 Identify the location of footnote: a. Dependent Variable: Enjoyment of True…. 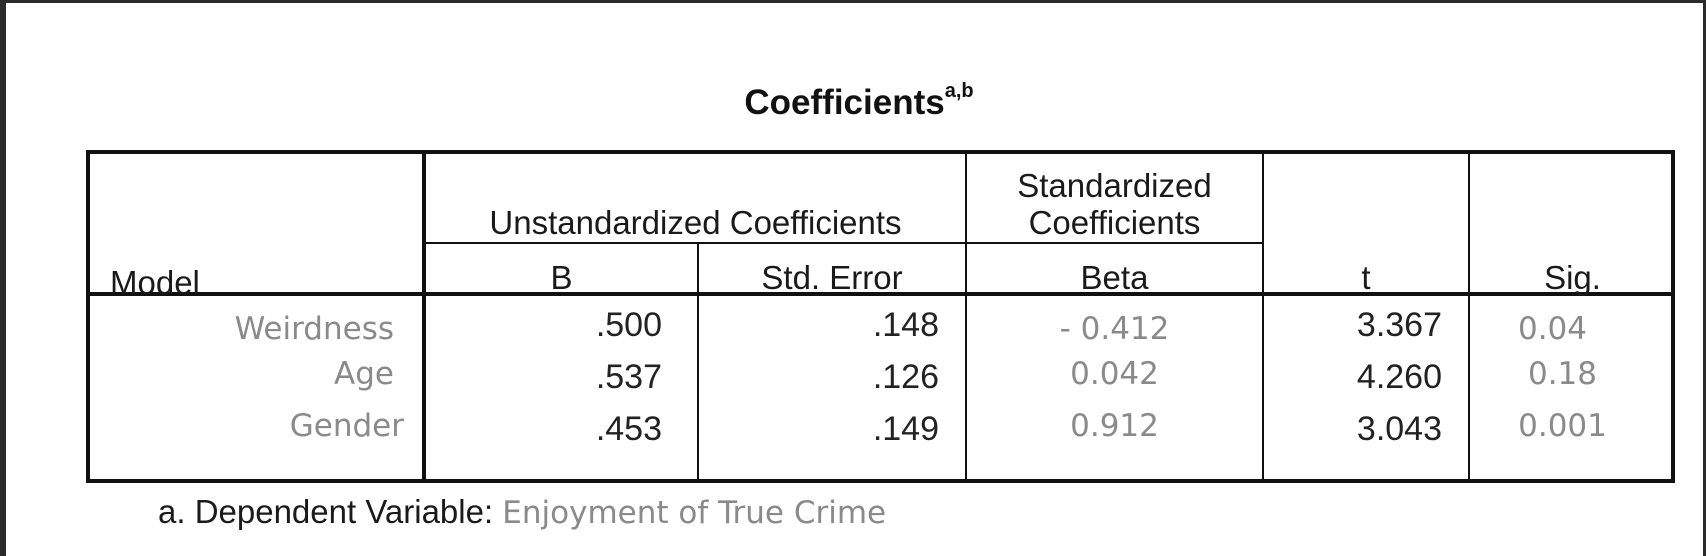
(522, 512).